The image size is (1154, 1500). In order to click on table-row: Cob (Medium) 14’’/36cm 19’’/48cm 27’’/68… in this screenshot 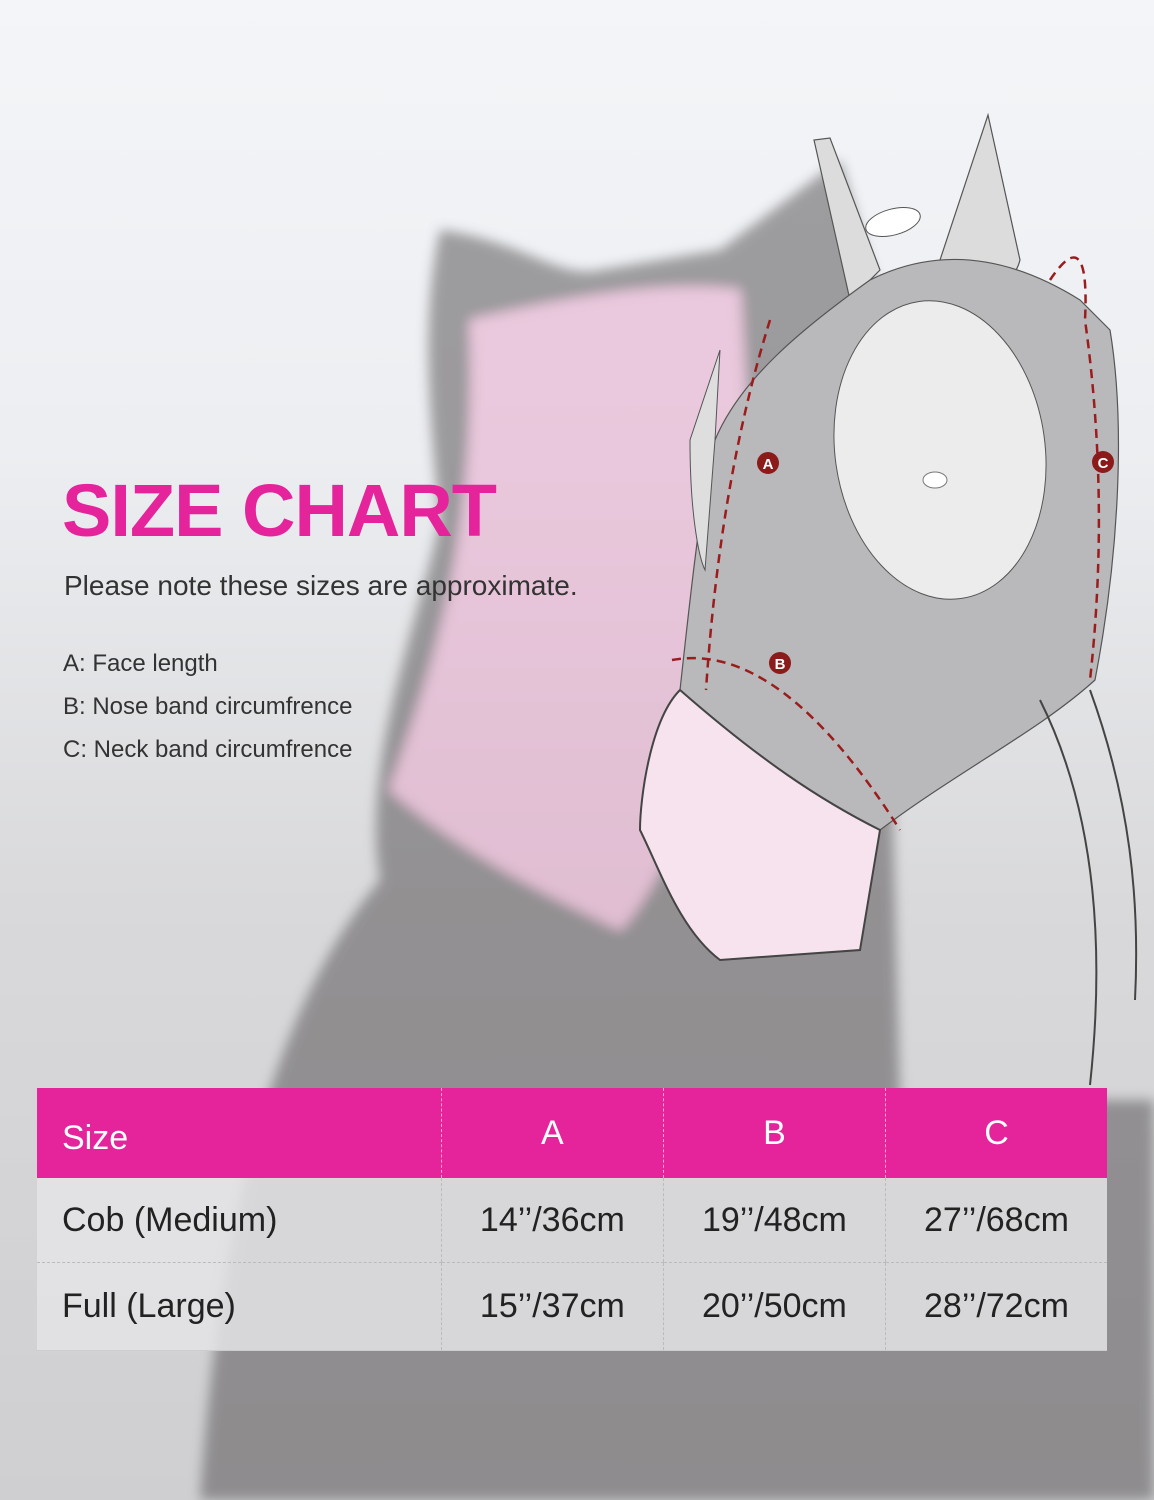, I will do `click(572, 1220)`.